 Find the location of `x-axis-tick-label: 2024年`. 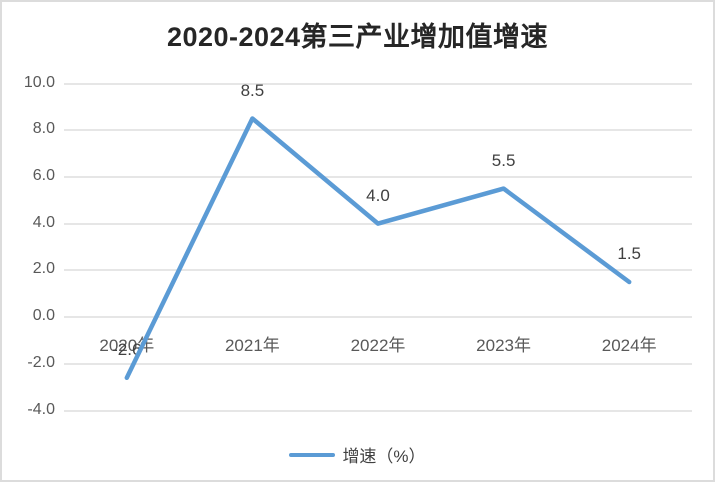

x-axis-tick-label: 2024年 is located at coordinates (629, 345).